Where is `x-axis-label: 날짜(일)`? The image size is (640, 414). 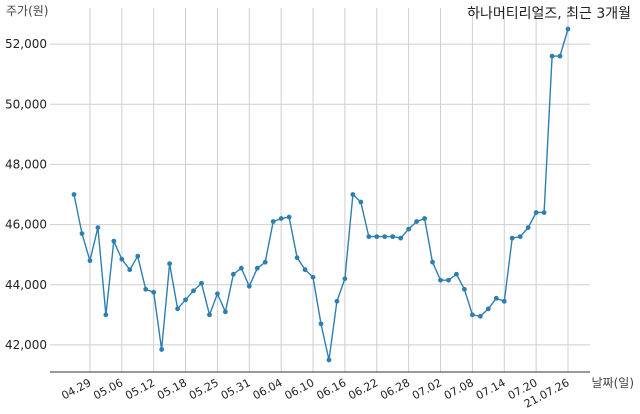 x-axis-label: 날짜(일) is located at coordinates (613, 383).